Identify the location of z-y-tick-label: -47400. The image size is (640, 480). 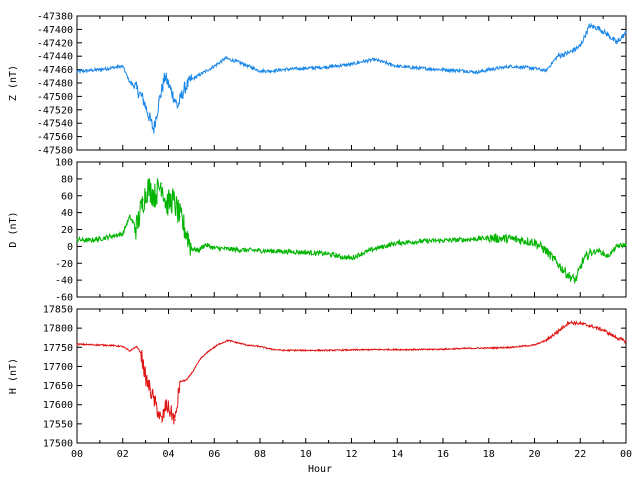
(55, 30).